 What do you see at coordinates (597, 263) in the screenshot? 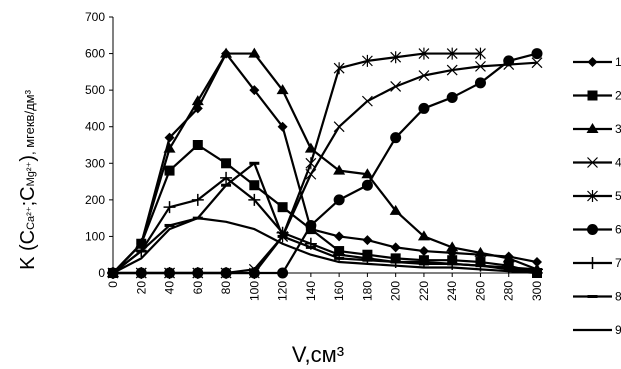
I see `legend-item-7: 7` at bounding box center [597, 263].